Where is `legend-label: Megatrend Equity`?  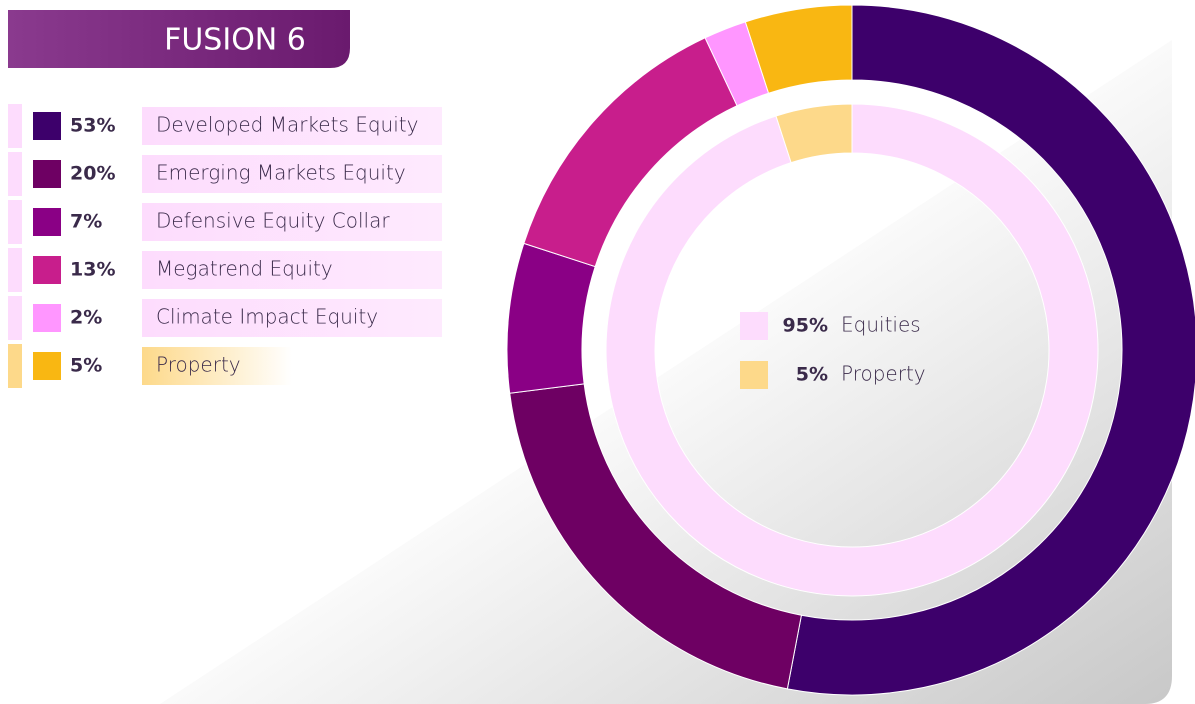 legend-label: Megatrend Equity is located at coordinates (244, 269).